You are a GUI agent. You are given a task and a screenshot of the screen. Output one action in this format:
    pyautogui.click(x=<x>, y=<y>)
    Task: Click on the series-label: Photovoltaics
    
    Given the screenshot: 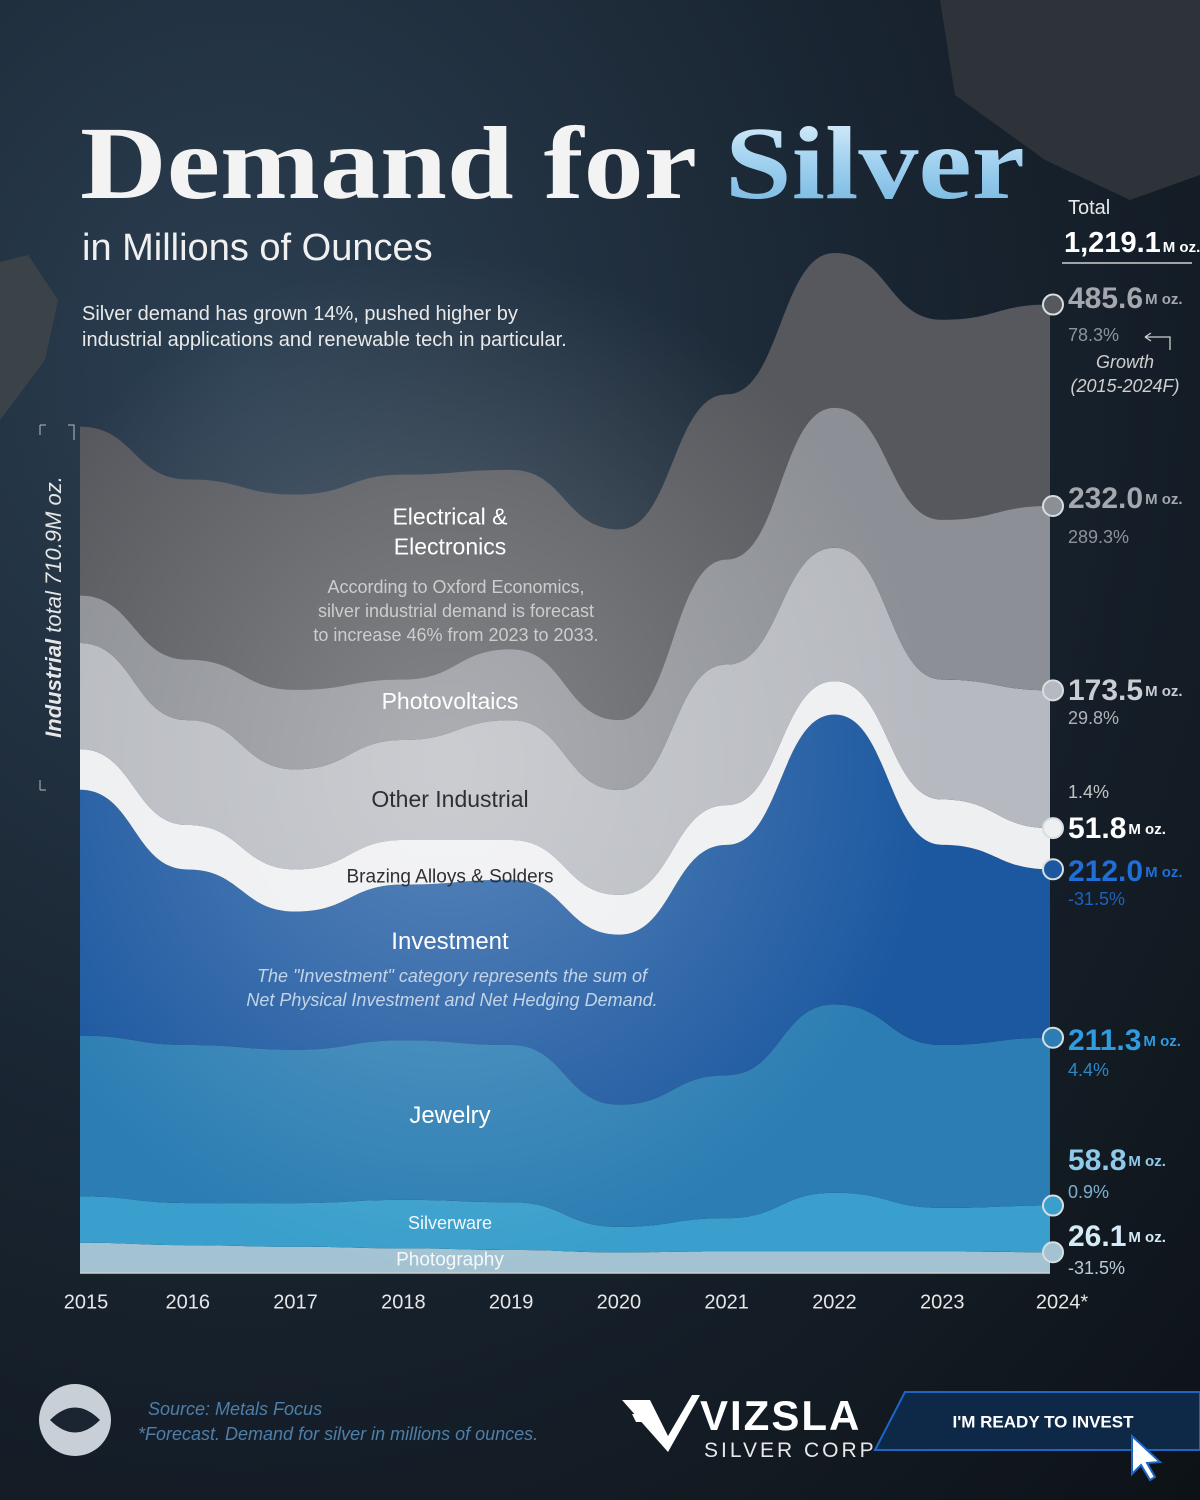 What is the action you would take?
    pyautogui.click(x=450, y=700)
    